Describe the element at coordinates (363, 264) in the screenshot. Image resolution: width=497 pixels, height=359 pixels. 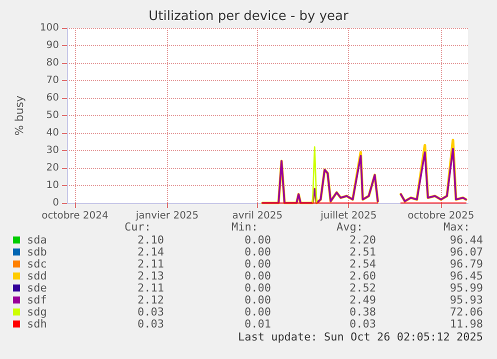
I see `text: 2.54` at that location.